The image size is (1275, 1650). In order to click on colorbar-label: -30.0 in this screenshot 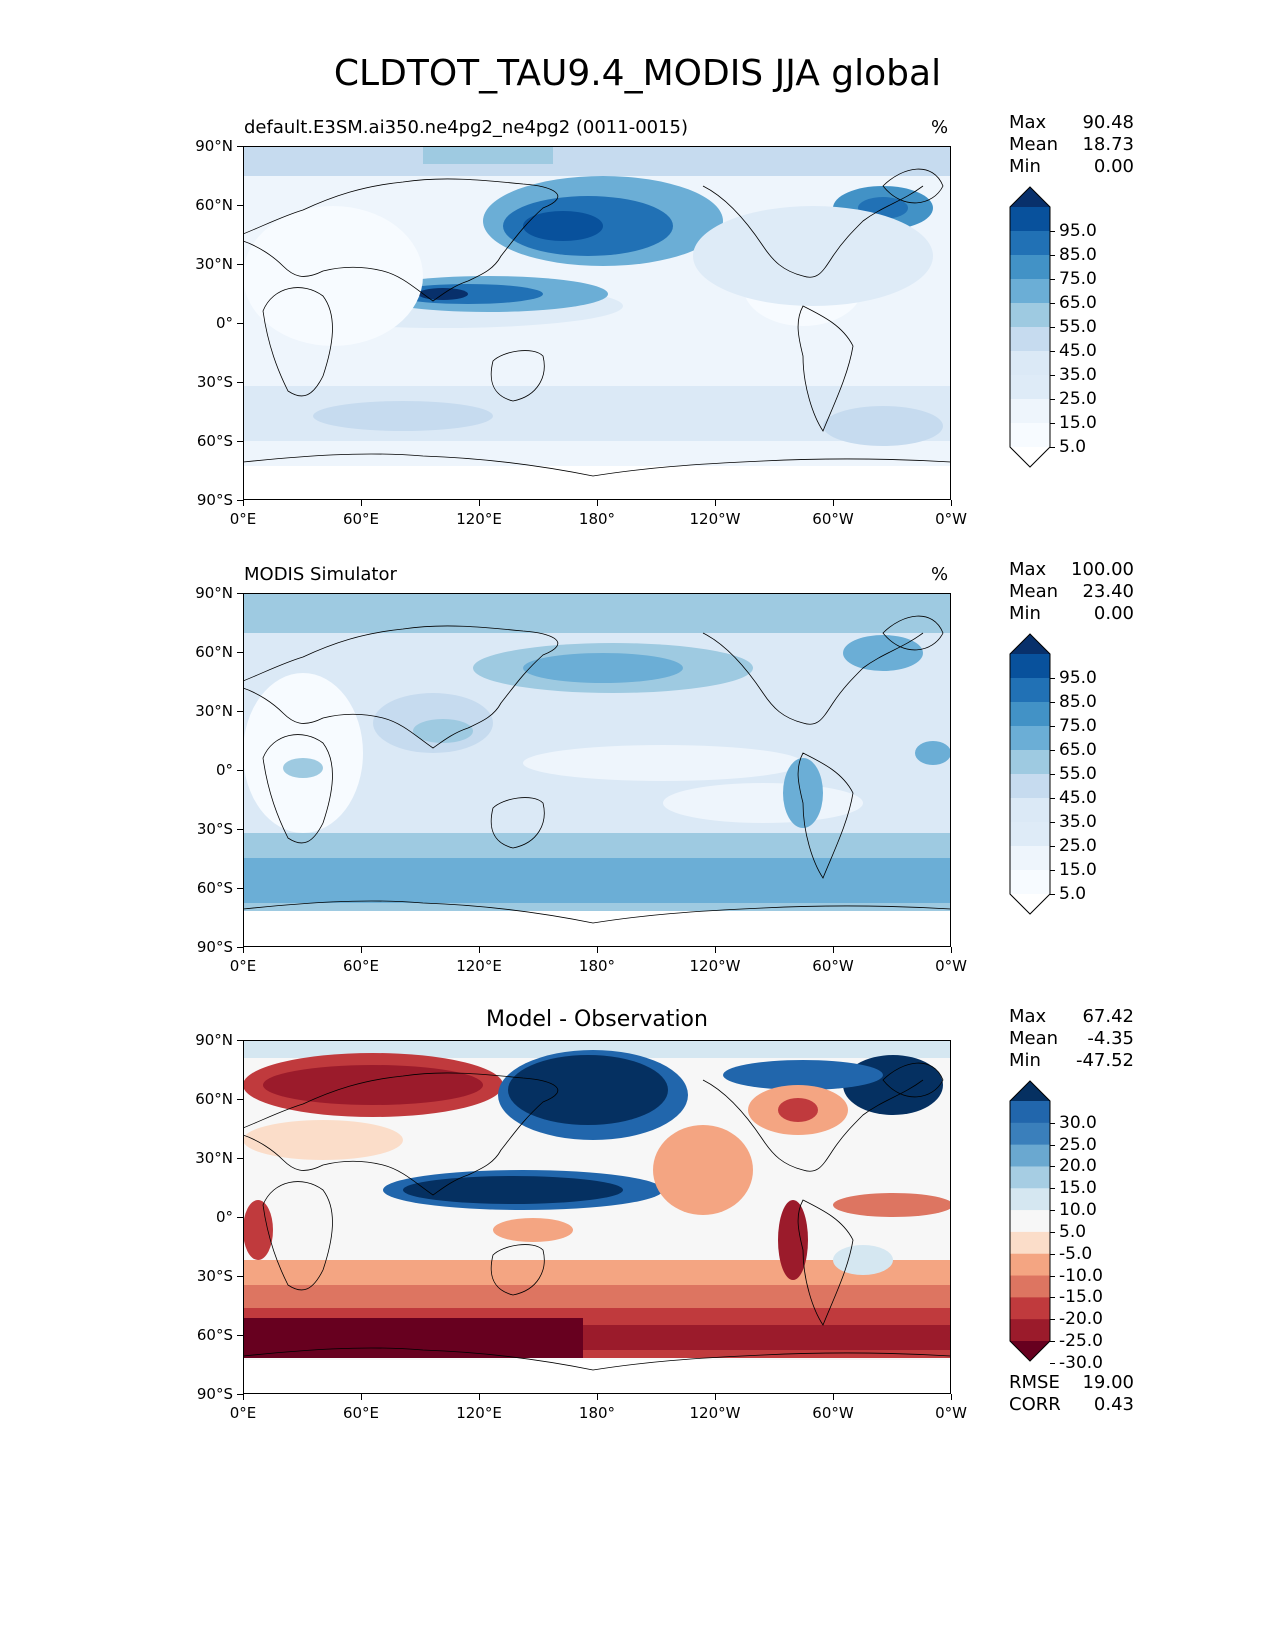, I will do `click(1081, 1362)`.